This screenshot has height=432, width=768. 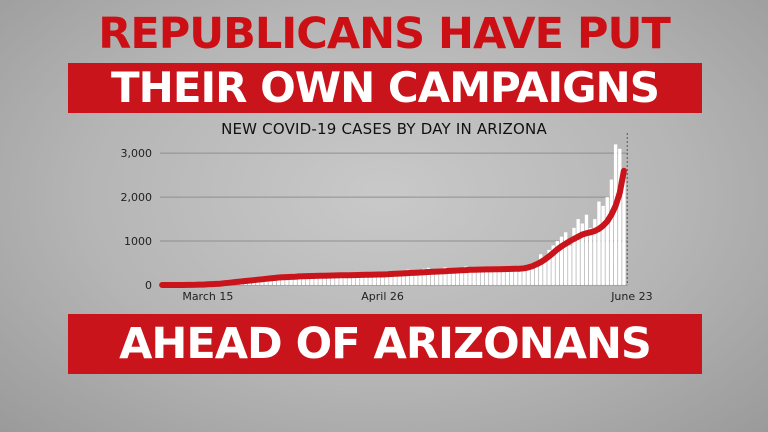 What do you see at coordinates (384, 129) in the screenshot?
I see `chart-title: NEW COVID-19 CASES BY DAY IN ARIZONA` at bounding box center [384, 129].